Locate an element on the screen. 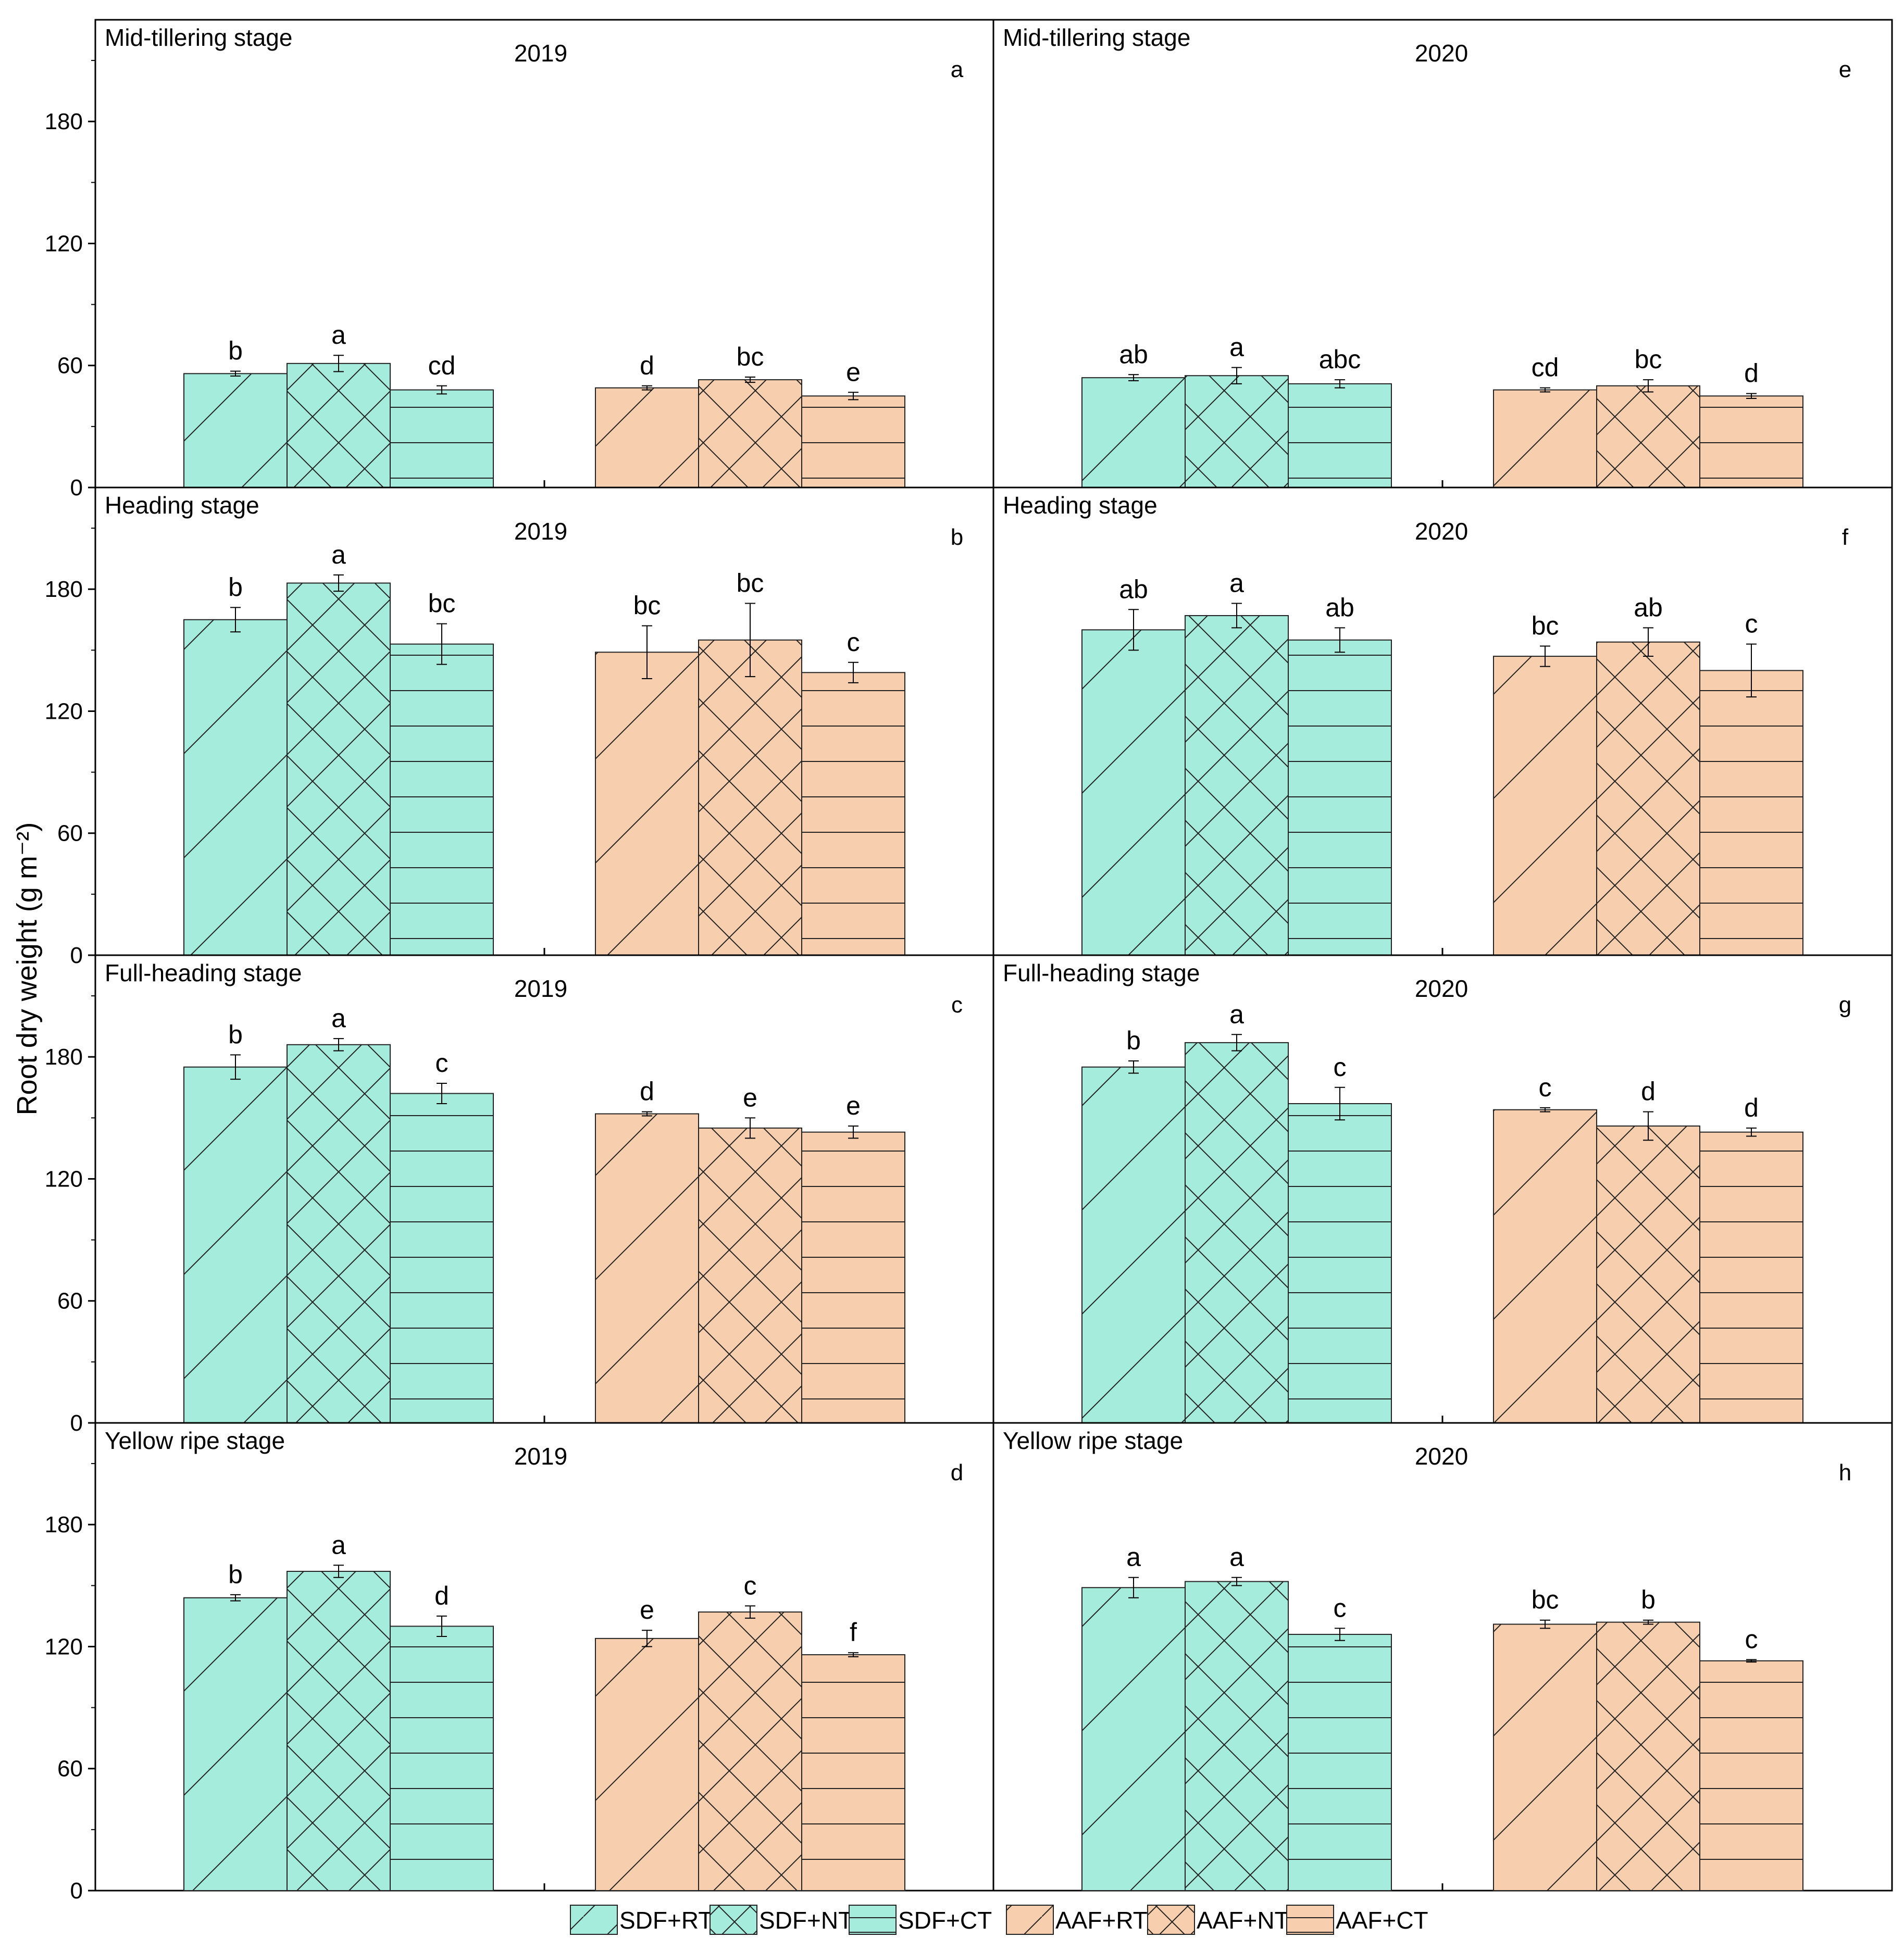 Image resolution: width=1904 pixels, height=1938 pixels. stage-label: Full-heading stage is located at coordinates (1101, 973).